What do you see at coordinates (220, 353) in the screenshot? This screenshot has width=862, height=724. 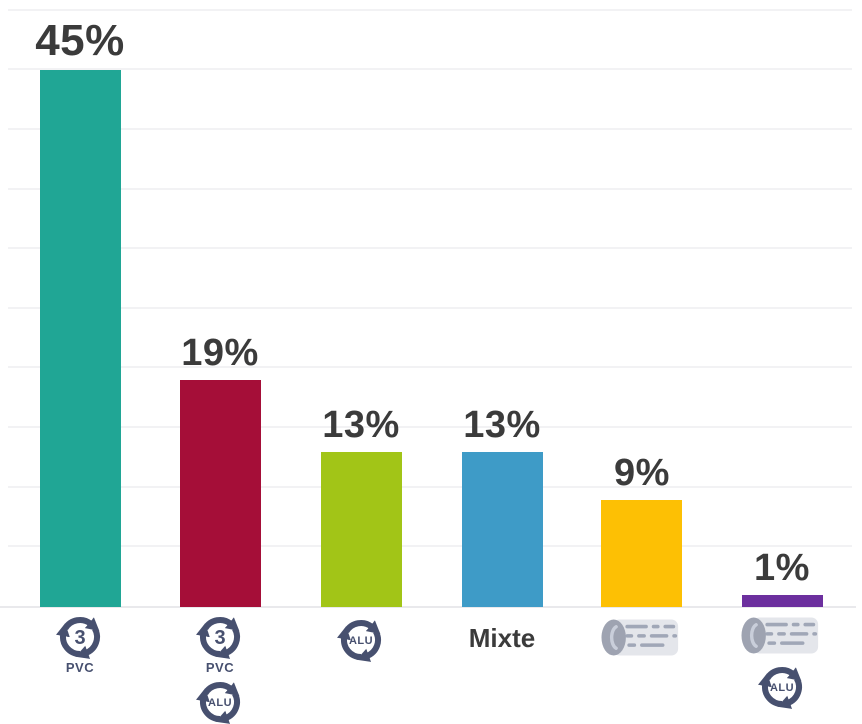 I see `bar-value-label: 19%` at bounding box center [220, 353].